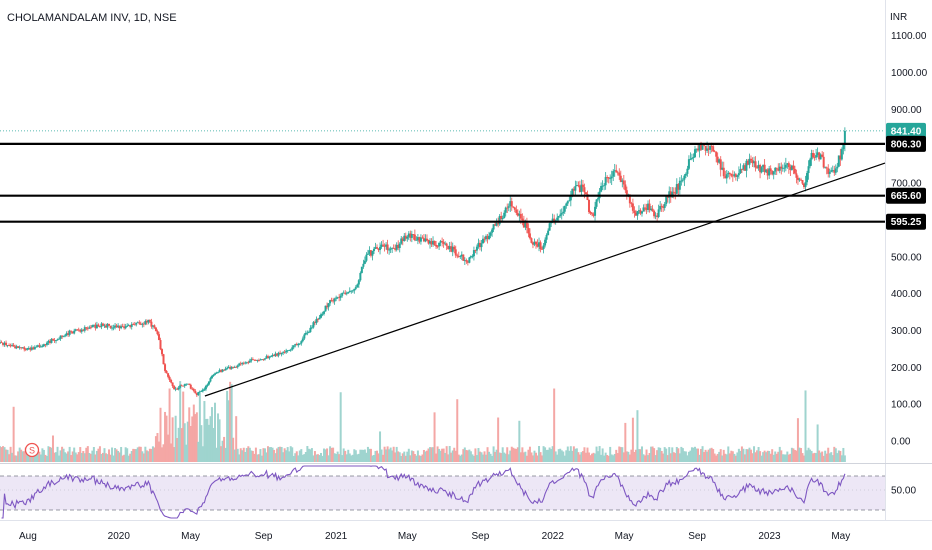 This screenshot has width=932, height=550. I want to click on time-axis: Aug 2020 May Sep 2021 May Sep 2022 May Sep 2023 May, so click(434, 536).